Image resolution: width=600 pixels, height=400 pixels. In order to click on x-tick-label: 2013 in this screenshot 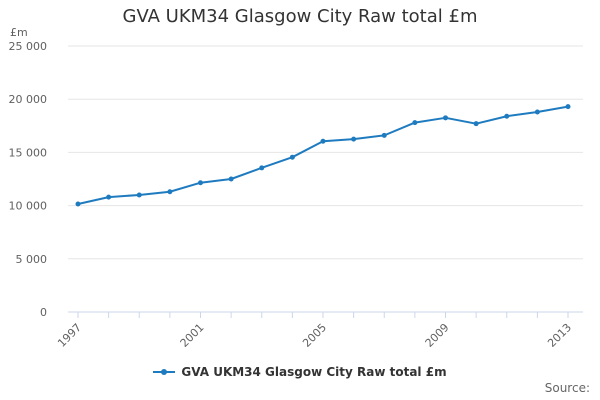, I will do `click(559, 335)`.